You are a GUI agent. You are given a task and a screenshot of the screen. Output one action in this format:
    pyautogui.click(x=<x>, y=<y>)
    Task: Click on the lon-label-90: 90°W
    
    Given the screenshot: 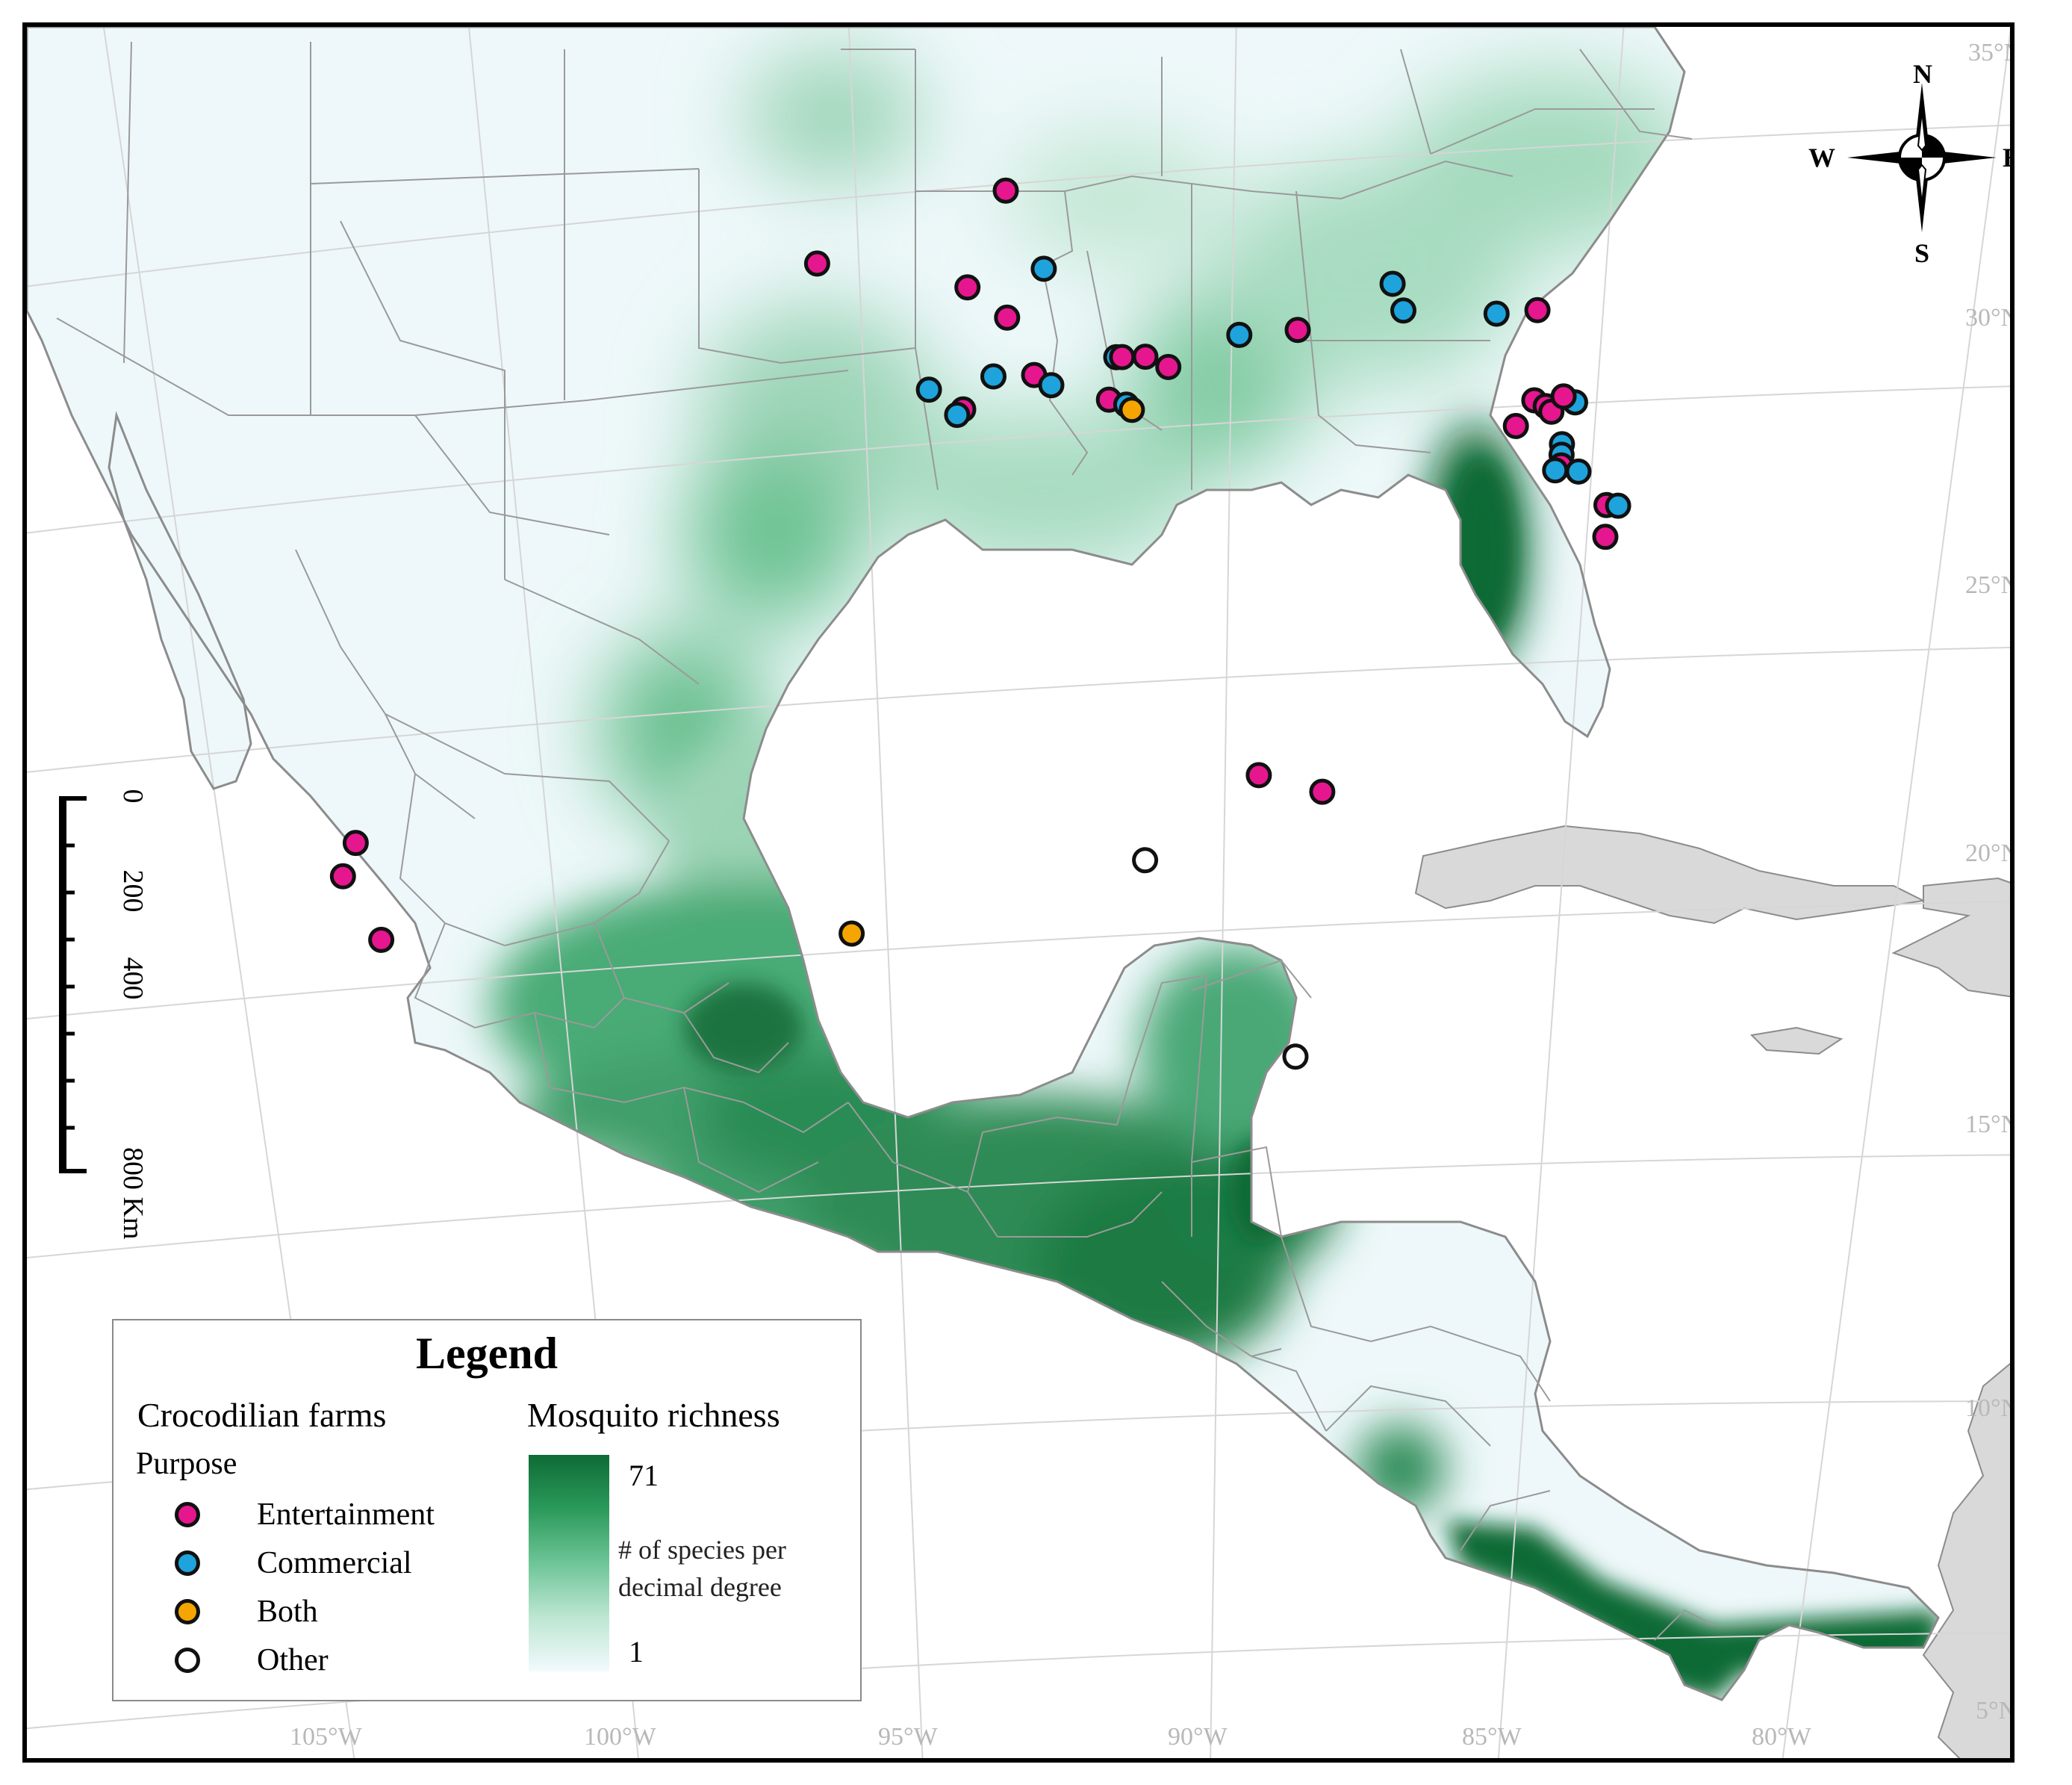 What is the action you would take?
    pyautogui.click(x=1198, y=1737)
    